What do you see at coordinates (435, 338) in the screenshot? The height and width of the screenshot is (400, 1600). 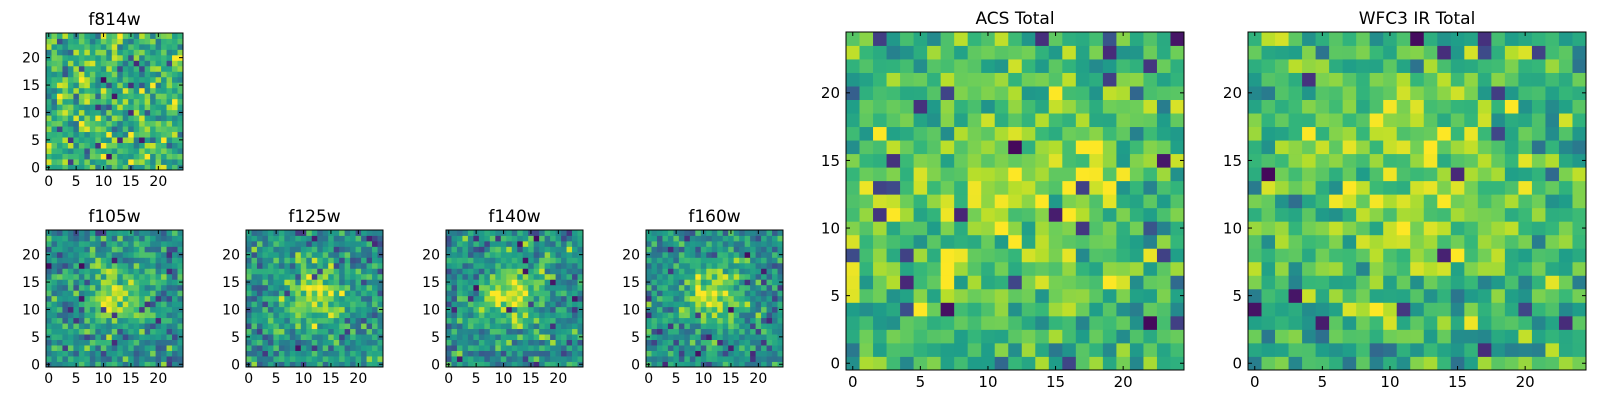 I see `y-tick-label: 5` at bounding box center [435, 338].